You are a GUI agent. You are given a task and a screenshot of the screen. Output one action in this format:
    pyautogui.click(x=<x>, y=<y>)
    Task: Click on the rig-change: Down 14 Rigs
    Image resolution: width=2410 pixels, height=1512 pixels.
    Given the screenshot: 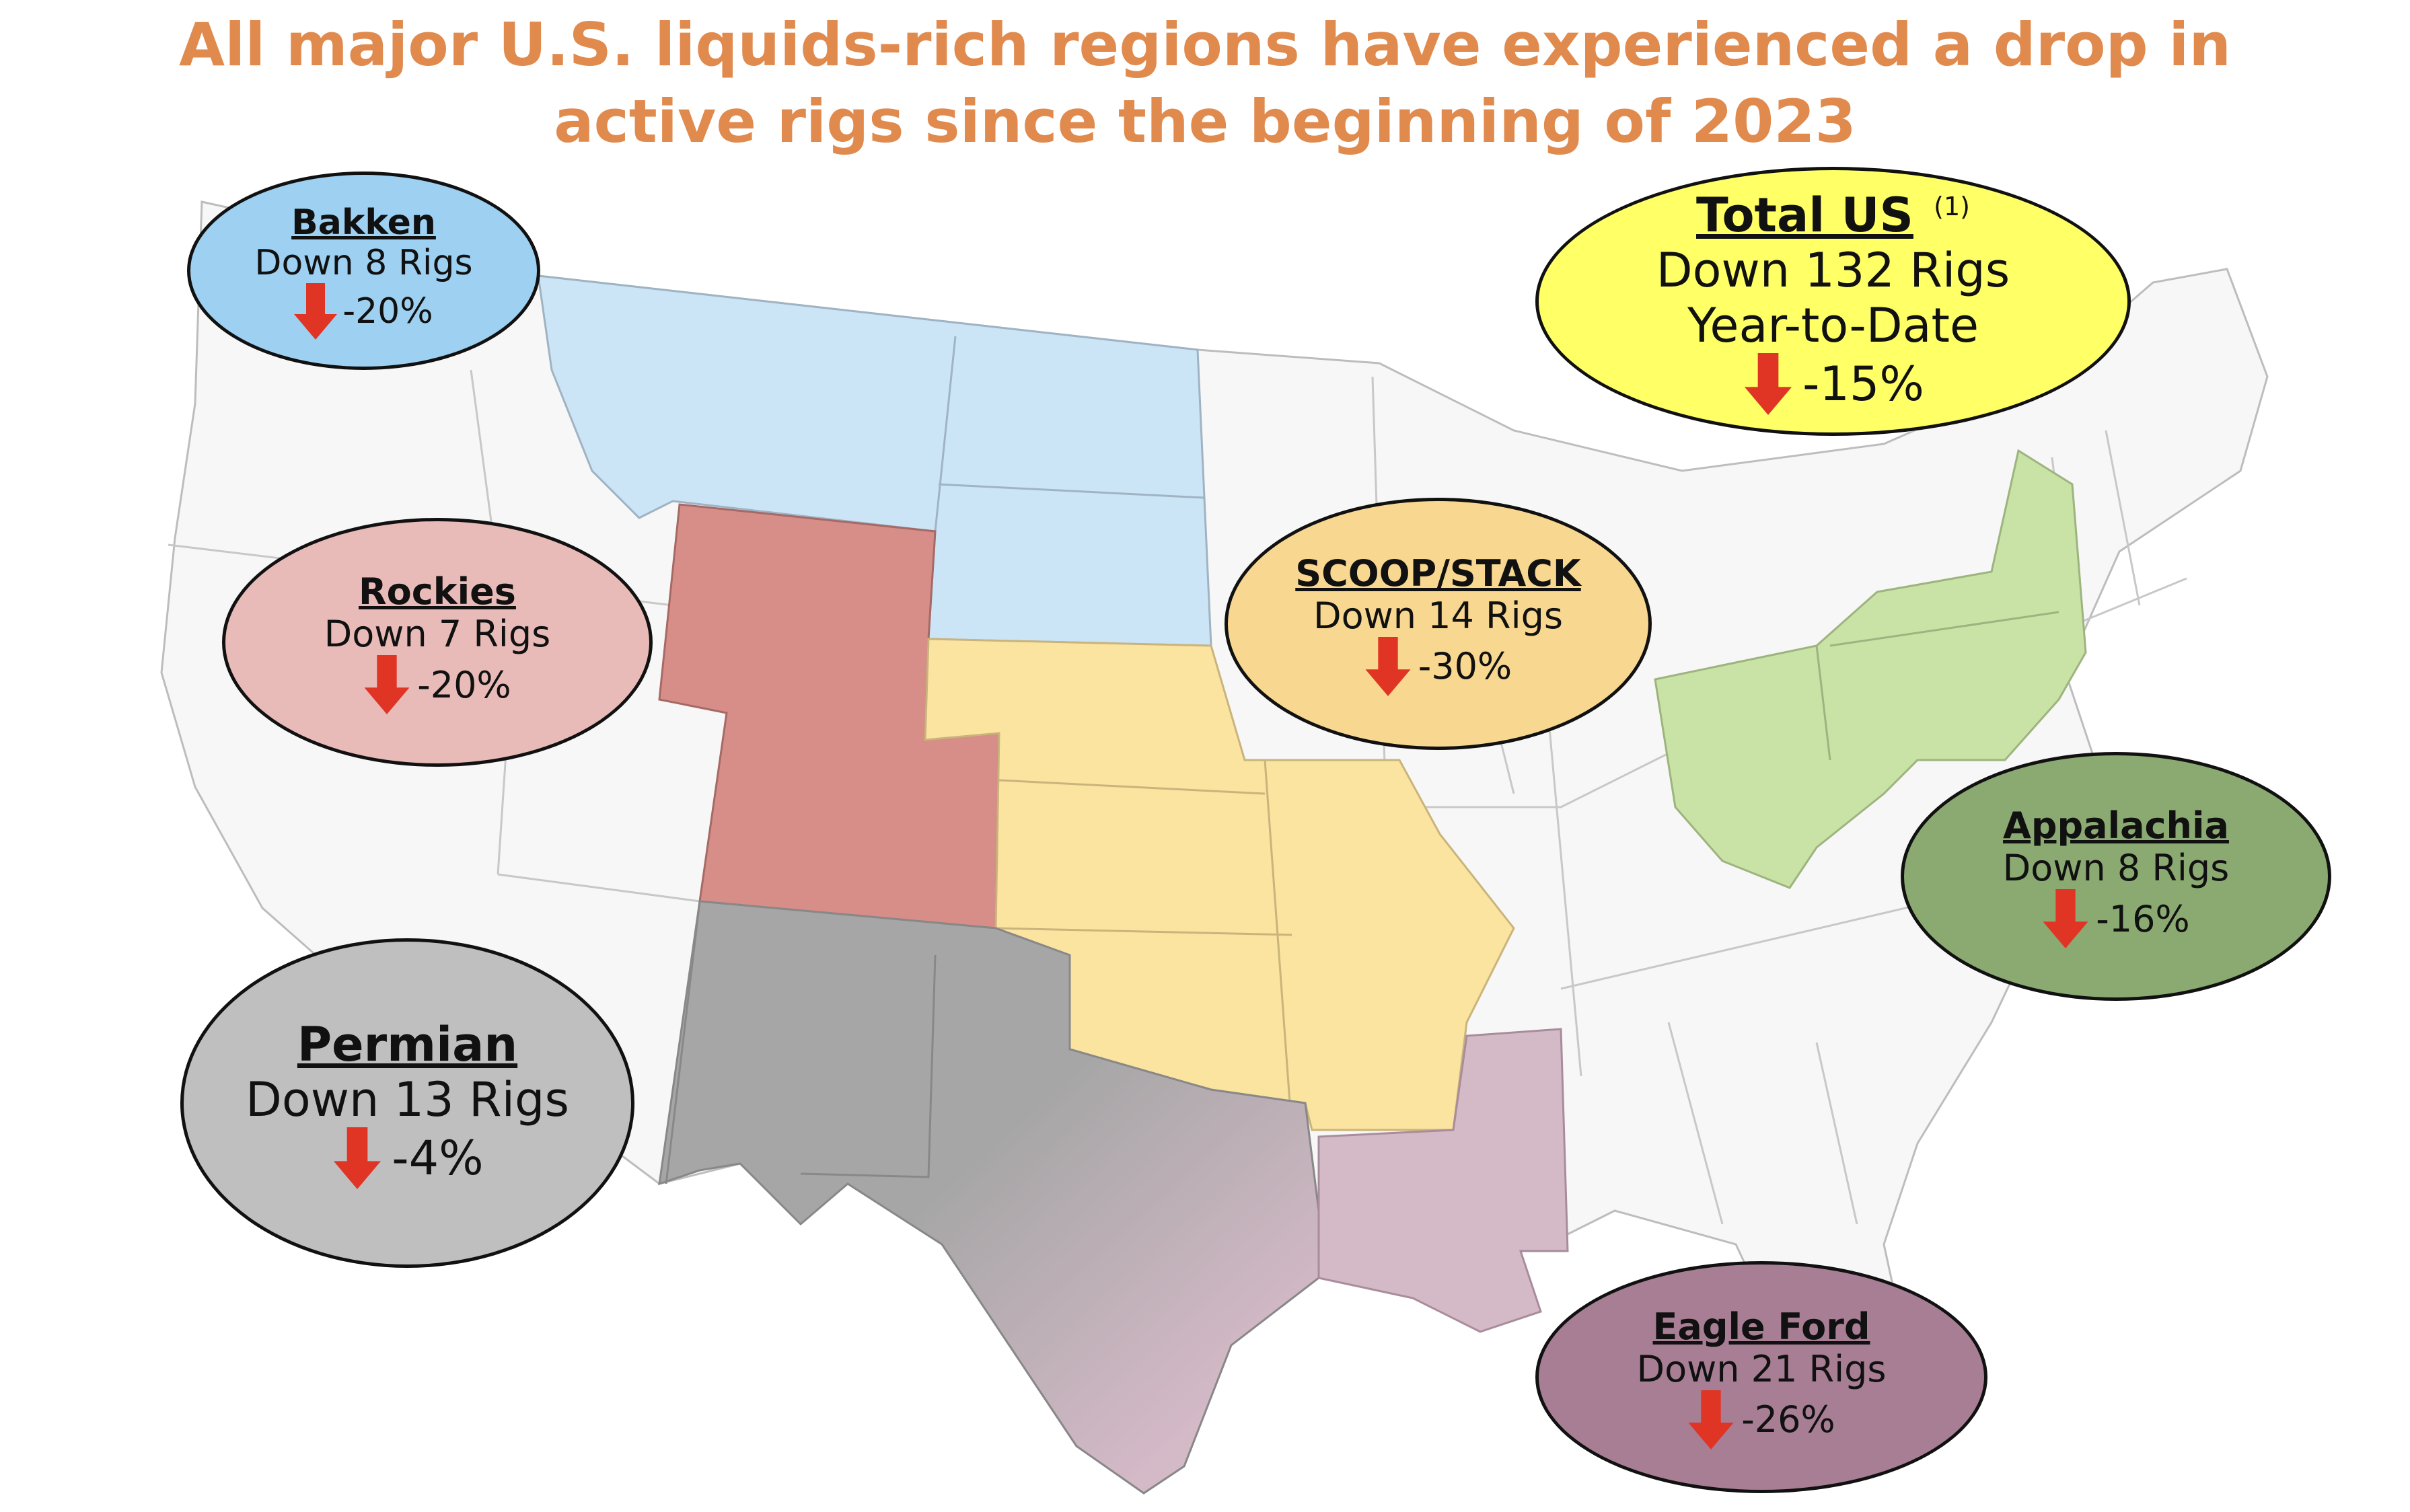 What is the action you would take?
    pyautogui.click(x=1438, y=616)
    